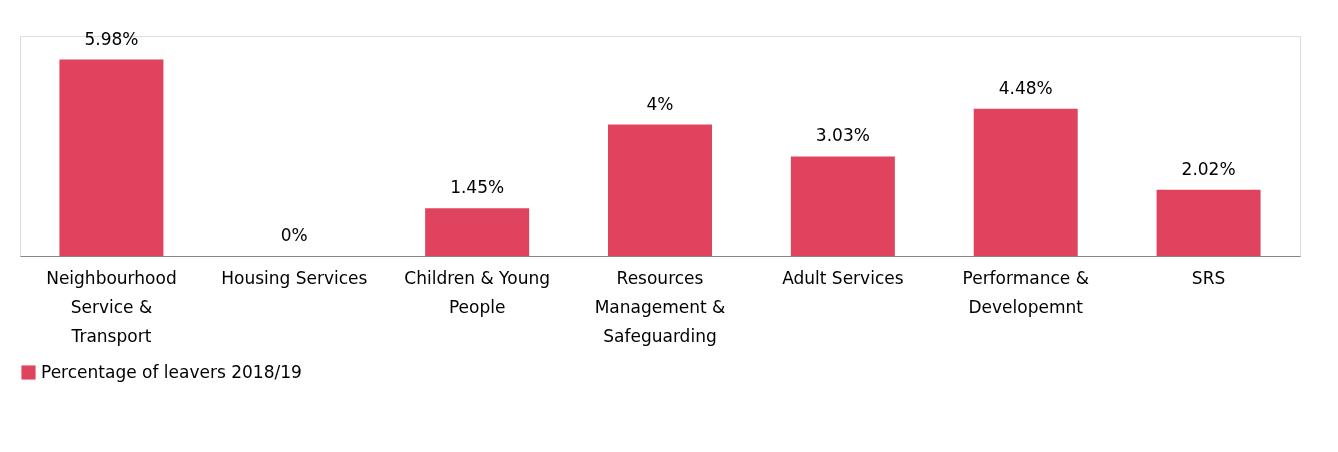 The image size is (1338, 452). I want to click on data-label: 0%, so click(294, 235).